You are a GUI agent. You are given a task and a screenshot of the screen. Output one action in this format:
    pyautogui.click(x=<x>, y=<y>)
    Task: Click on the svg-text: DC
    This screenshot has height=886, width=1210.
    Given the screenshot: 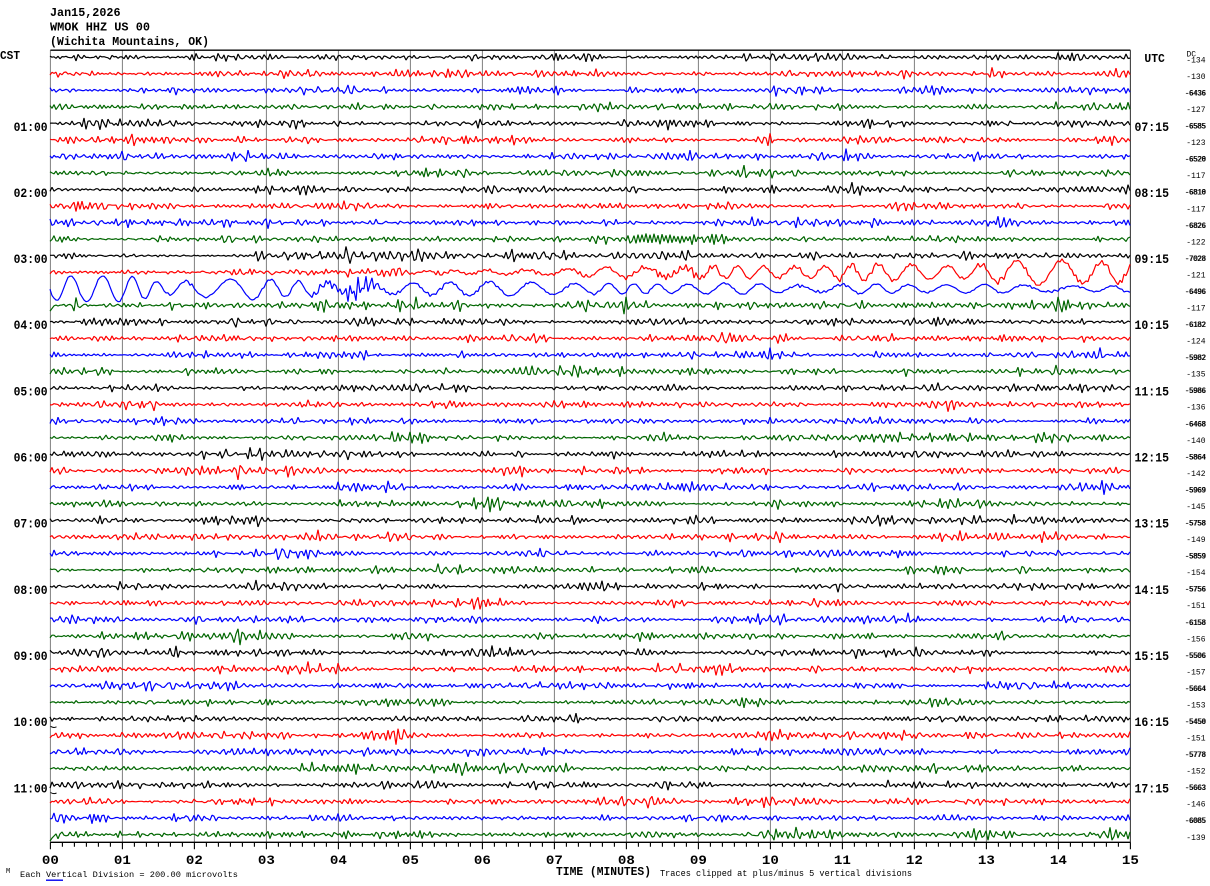 What is the action you would take?
    pyautogui.click(x=1192, y=55)
    